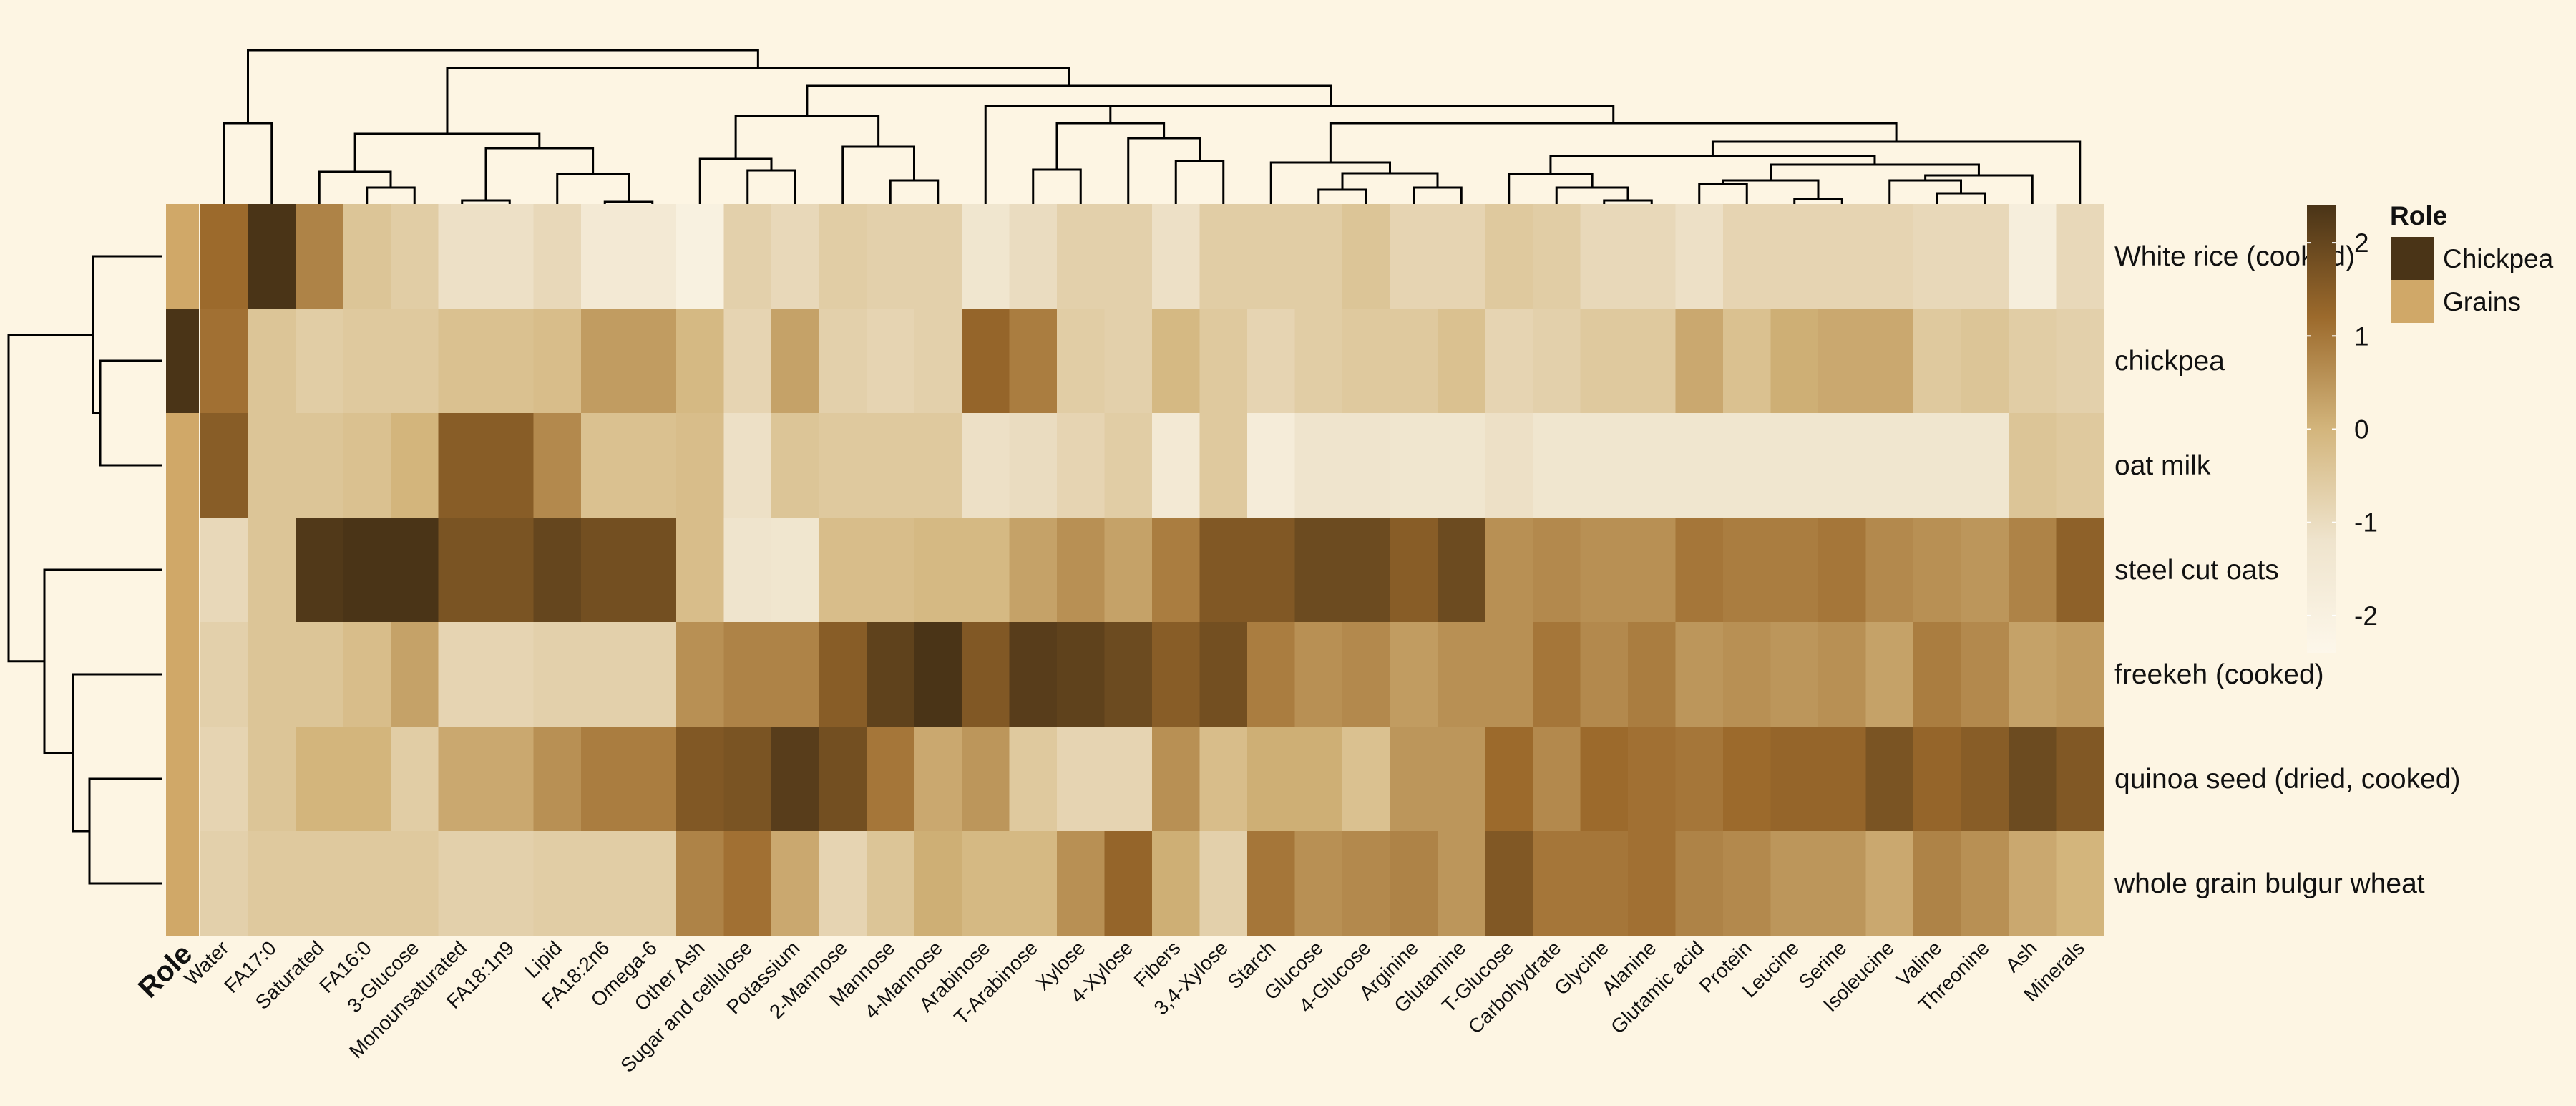  Describe the element at coordinates (182, 362) in the screenshot. I see `role-cell` at that location.